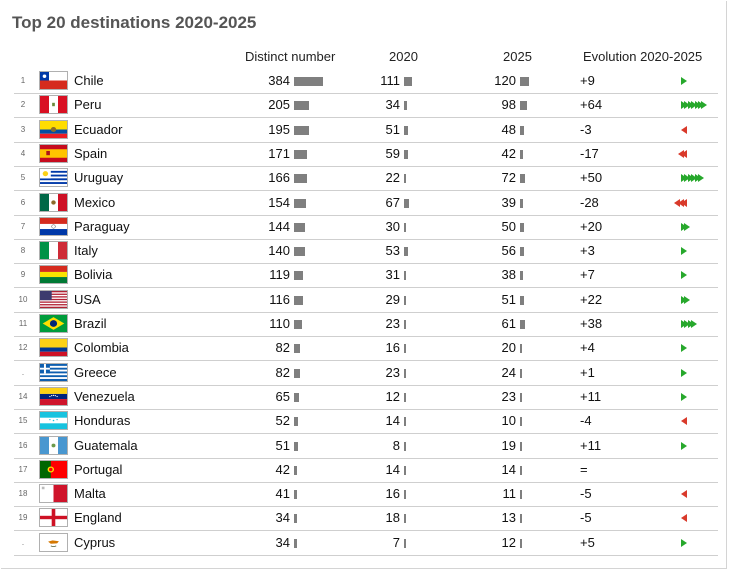  Describe the element at coordinates (366, 519) in the screenshot. I see `table-row: 19 England 34 18 13 -5` at that location.